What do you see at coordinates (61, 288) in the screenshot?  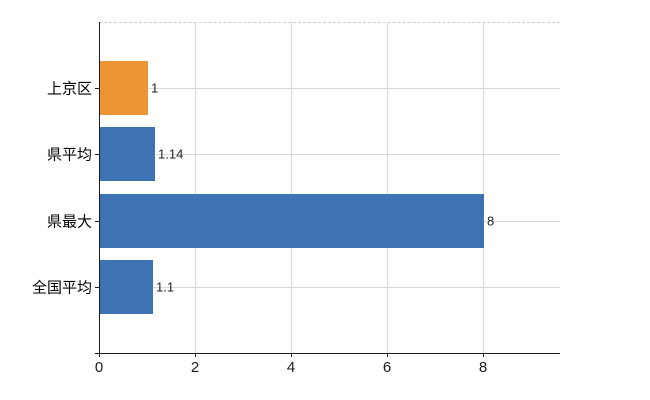 I see `category-label: 全国平均` at bounding box center [61, 288].